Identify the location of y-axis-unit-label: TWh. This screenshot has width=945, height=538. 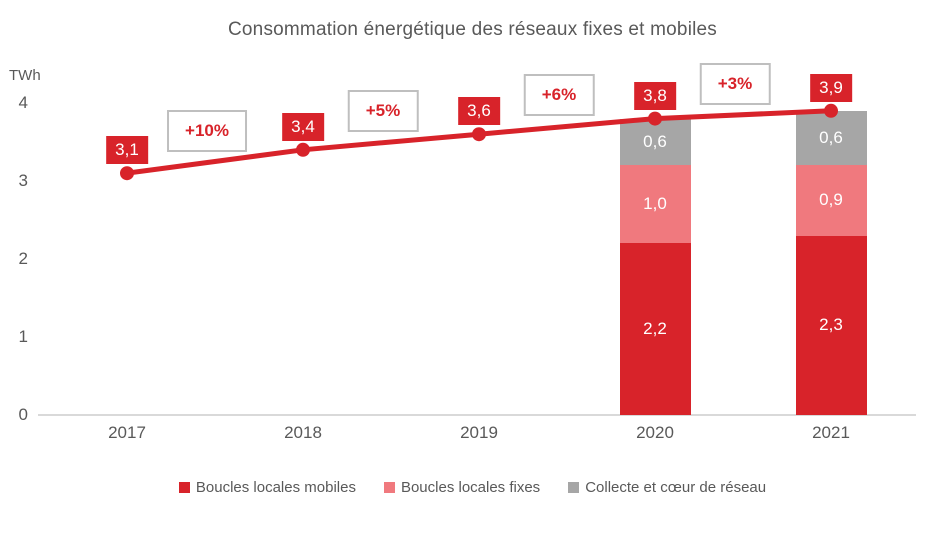
(25, 75).